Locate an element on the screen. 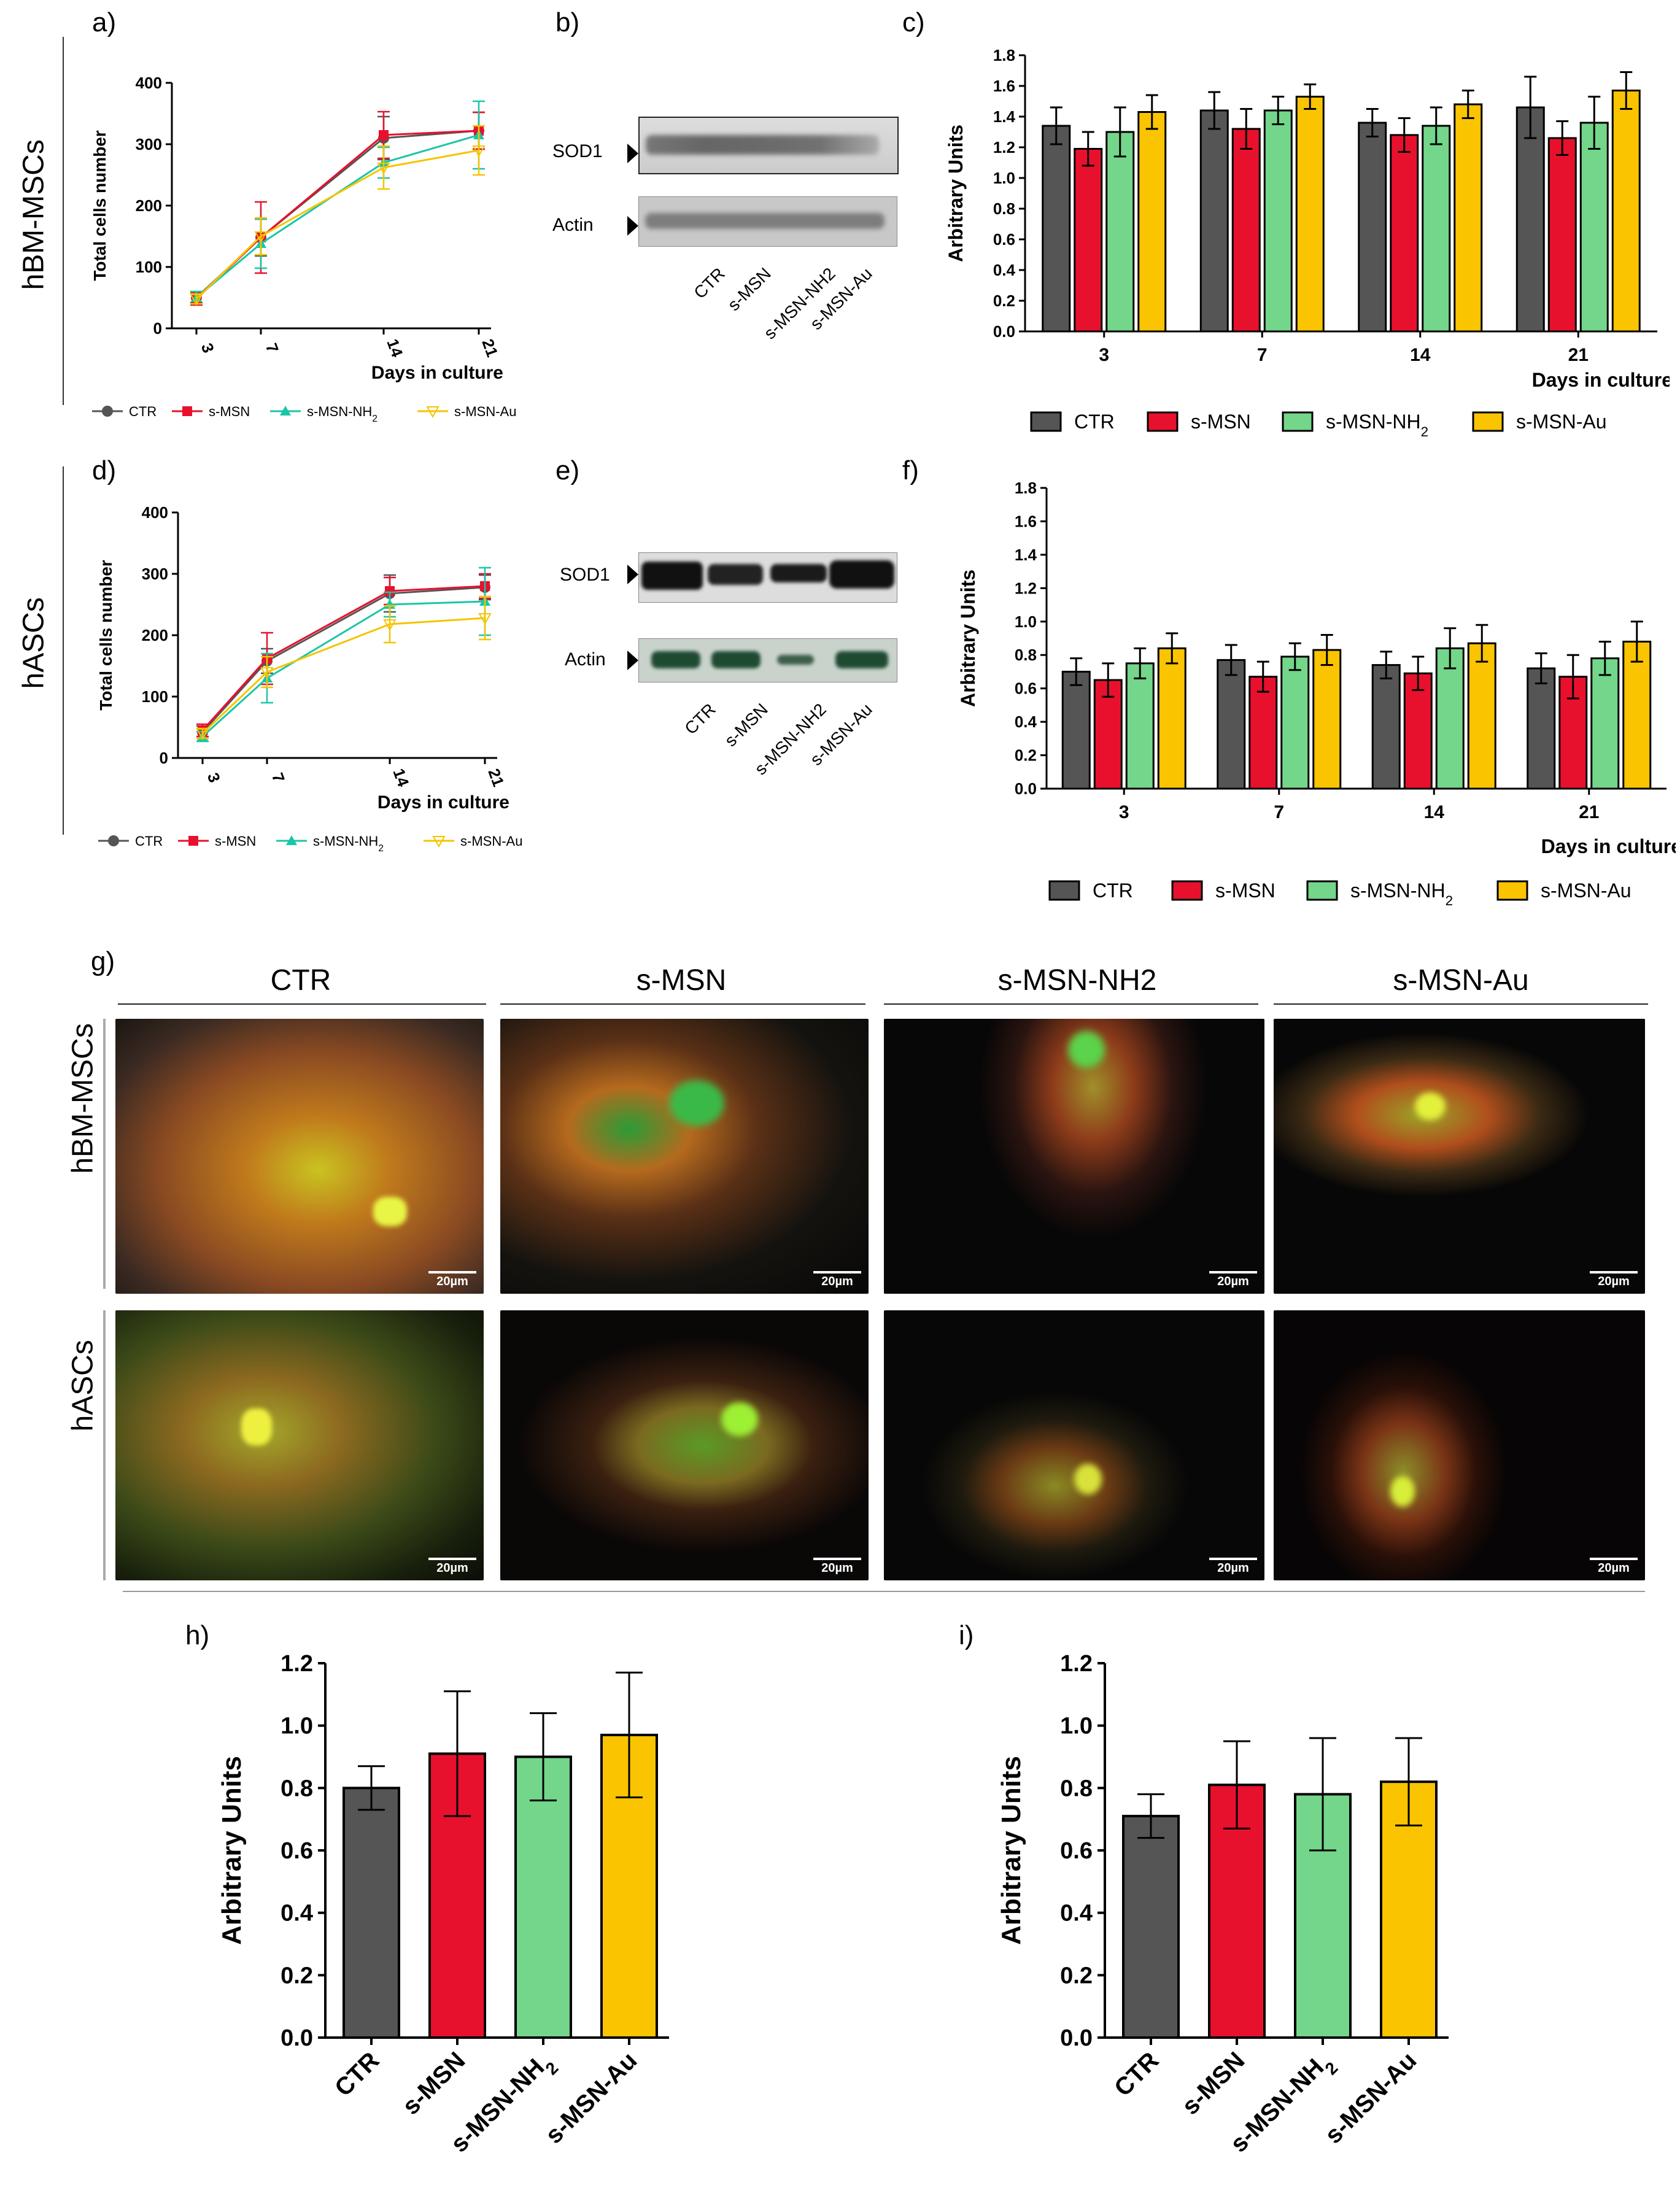 This screenshot has width=1680, height=2199. panel-label-a: a) is located at coordinates (104, 22).